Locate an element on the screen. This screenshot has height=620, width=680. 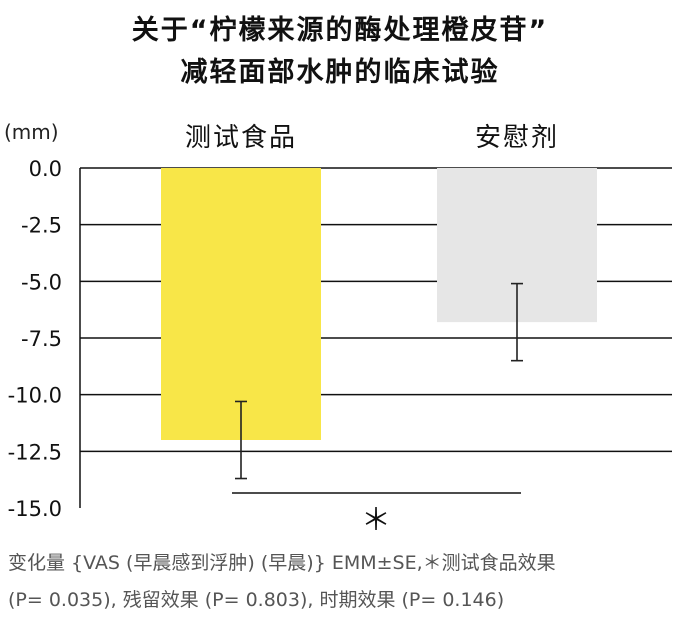
category-label: 测试食品 is located at coordinates (241, 138).